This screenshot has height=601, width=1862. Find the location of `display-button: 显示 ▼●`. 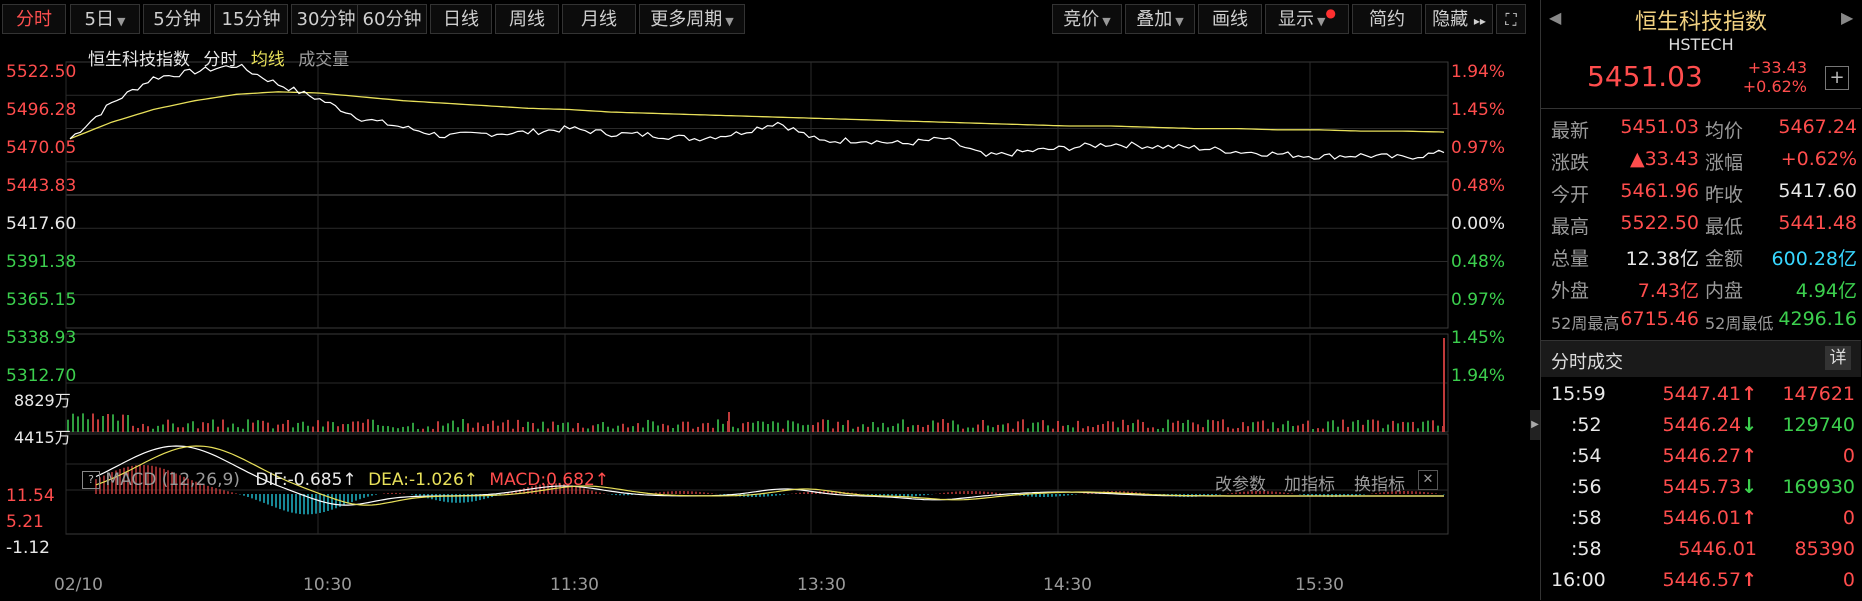

display-button: 显示 ▼● is located at coordinates (1307, 19).